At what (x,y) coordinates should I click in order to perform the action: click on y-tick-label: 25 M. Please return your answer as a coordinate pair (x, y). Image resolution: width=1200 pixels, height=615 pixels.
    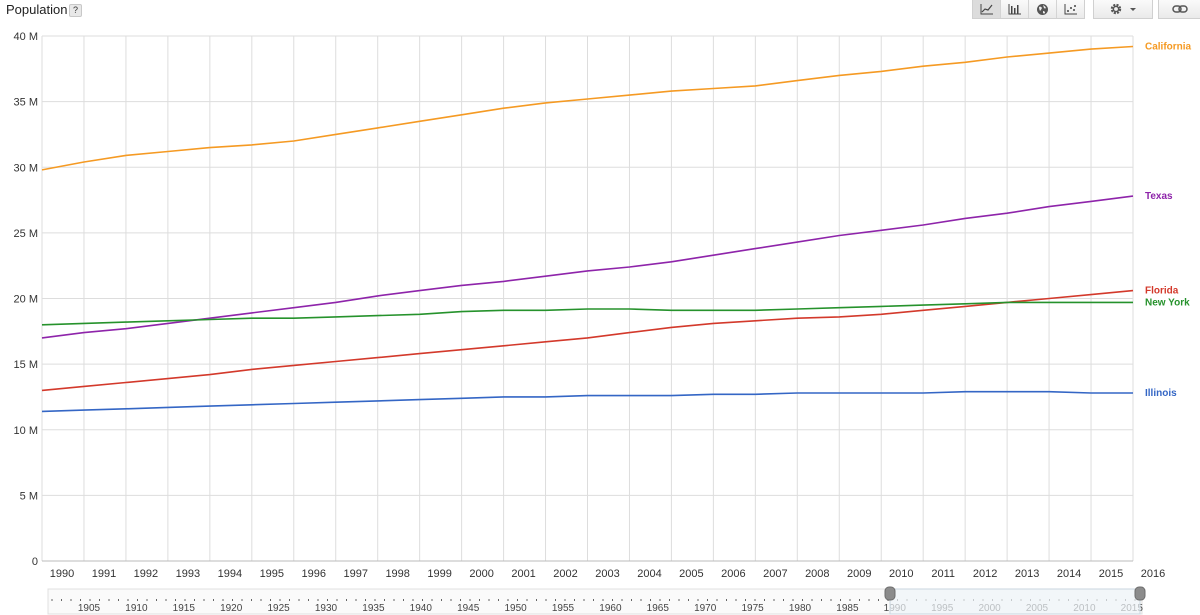
    Looking at the image, I should click on (26, 234).